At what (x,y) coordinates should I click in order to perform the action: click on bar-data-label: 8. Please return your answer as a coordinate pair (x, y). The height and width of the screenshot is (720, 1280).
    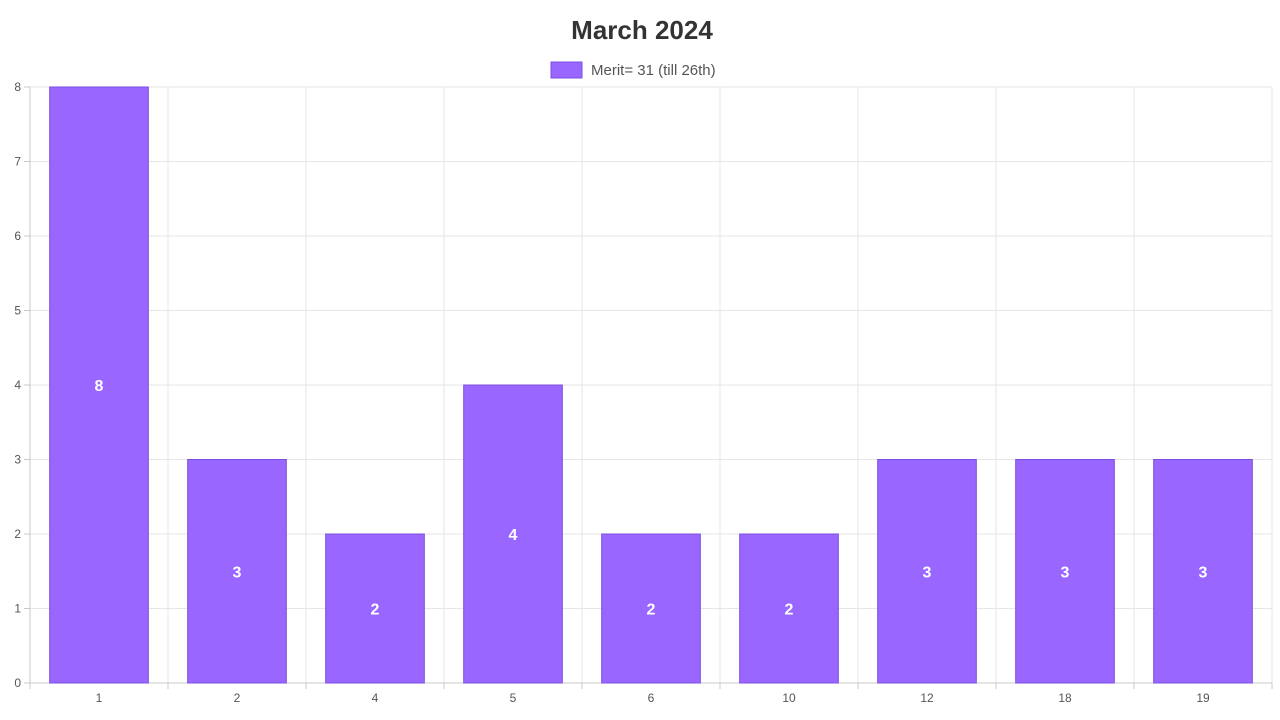
    Looking at the image, I should click on (99, 386).